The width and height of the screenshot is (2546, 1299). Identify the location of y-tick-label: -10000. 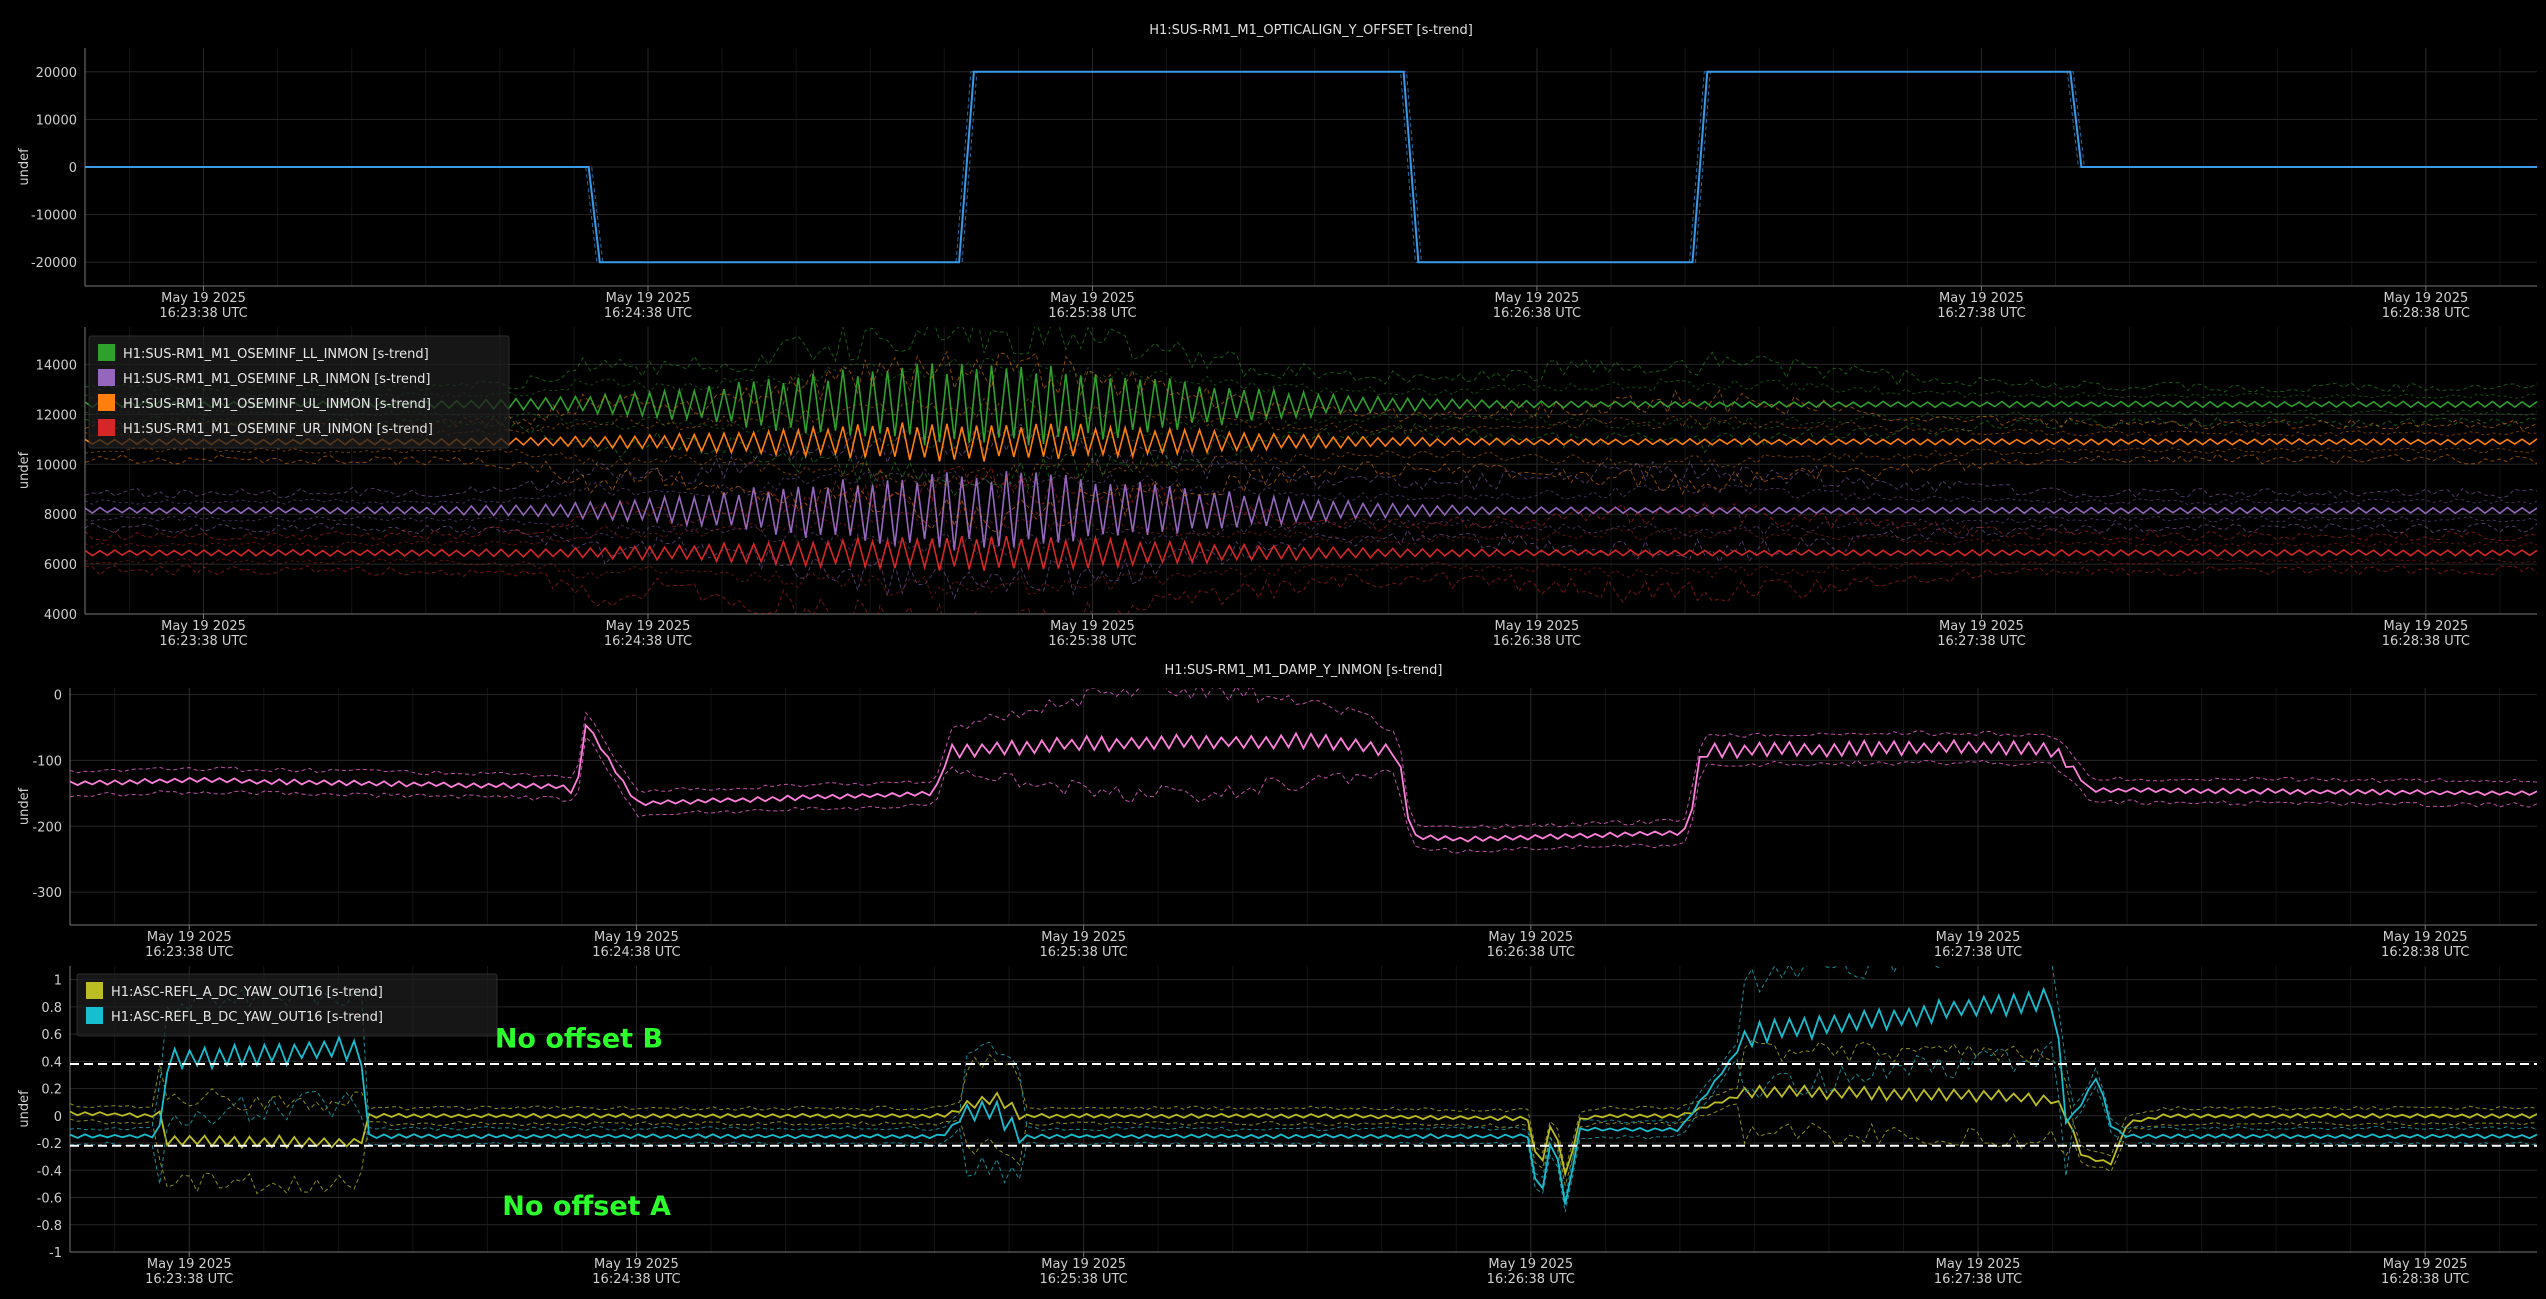
(54, 216).